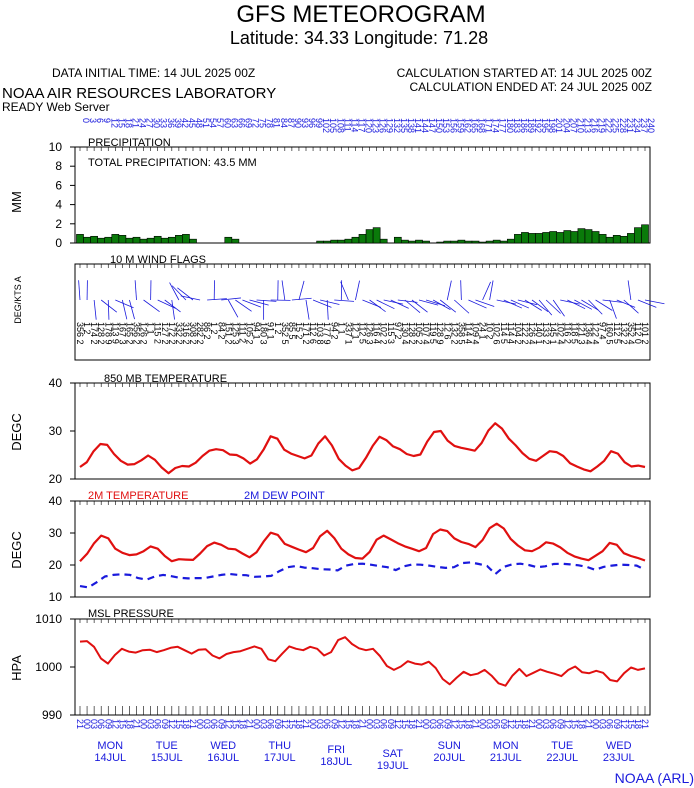  I want to click on y-tick-label: 40, so click(56, 383).